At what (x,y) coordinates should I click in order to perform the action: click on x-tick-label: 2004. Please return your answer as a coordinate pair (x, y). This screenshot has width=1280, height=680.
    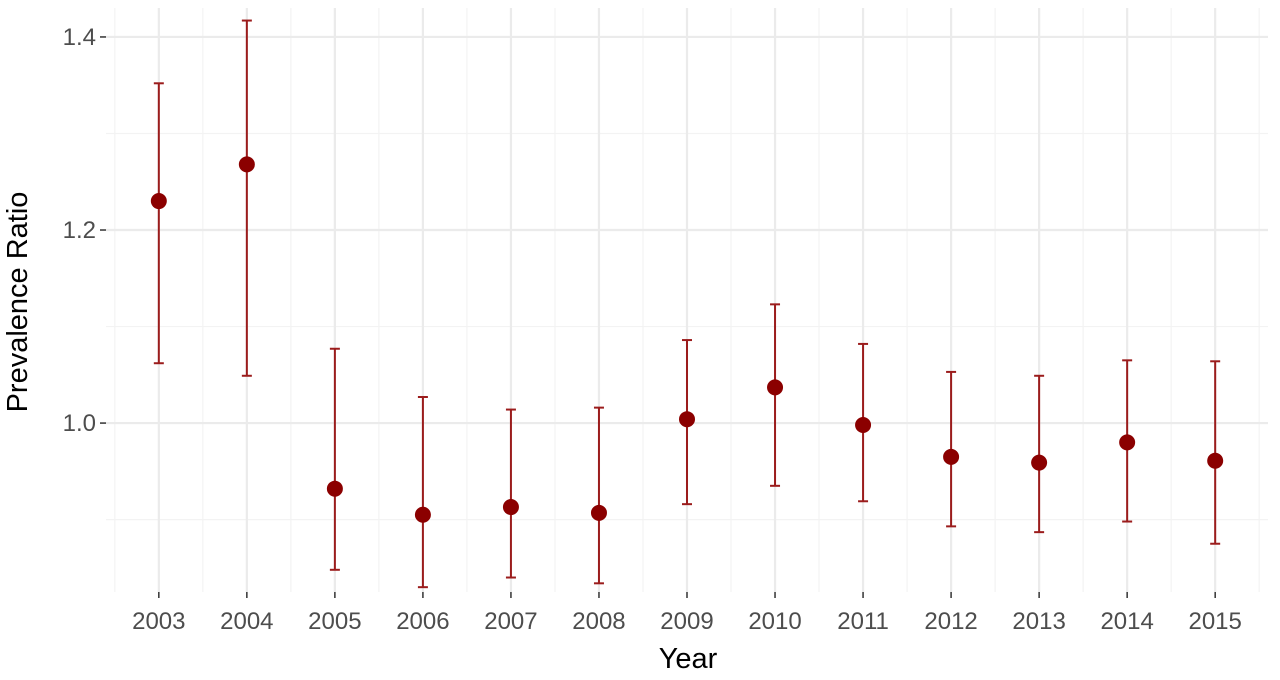
    Looking at the image, I should click on (246, 621).